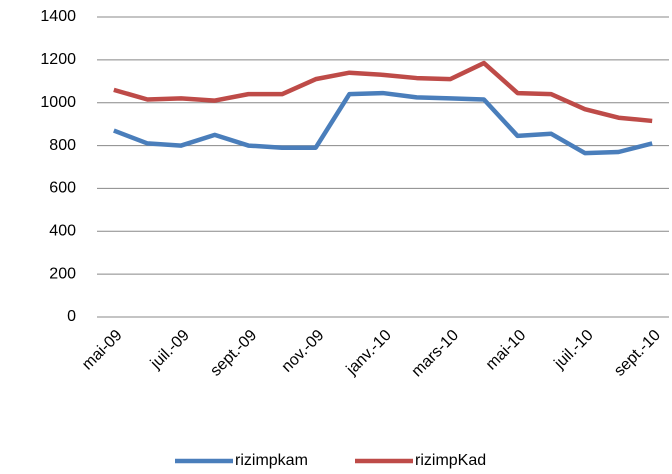 This screenshot has height=474, width=672. I want to click on y-tick-label: 1400, so click(58, 16).